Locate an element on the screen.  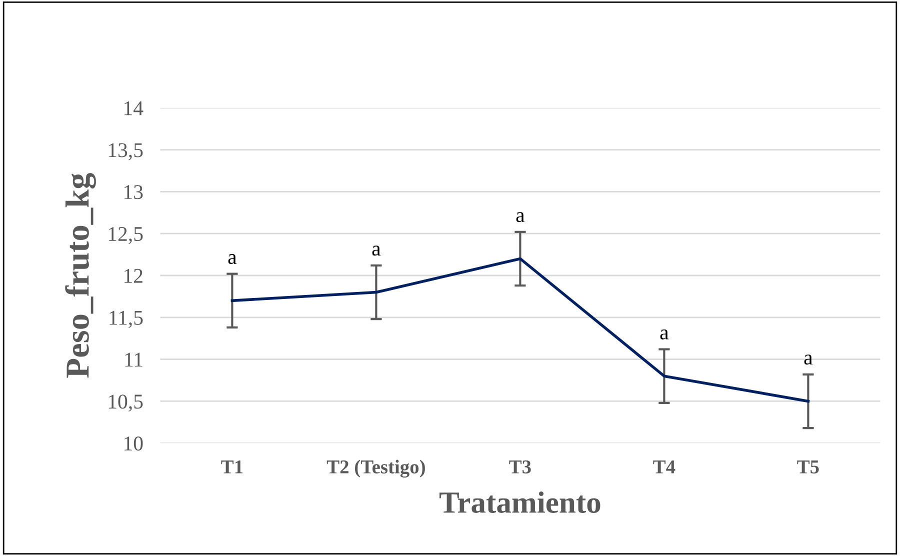
y-tick-label: 13,5 is located at coordinates (125, 151).